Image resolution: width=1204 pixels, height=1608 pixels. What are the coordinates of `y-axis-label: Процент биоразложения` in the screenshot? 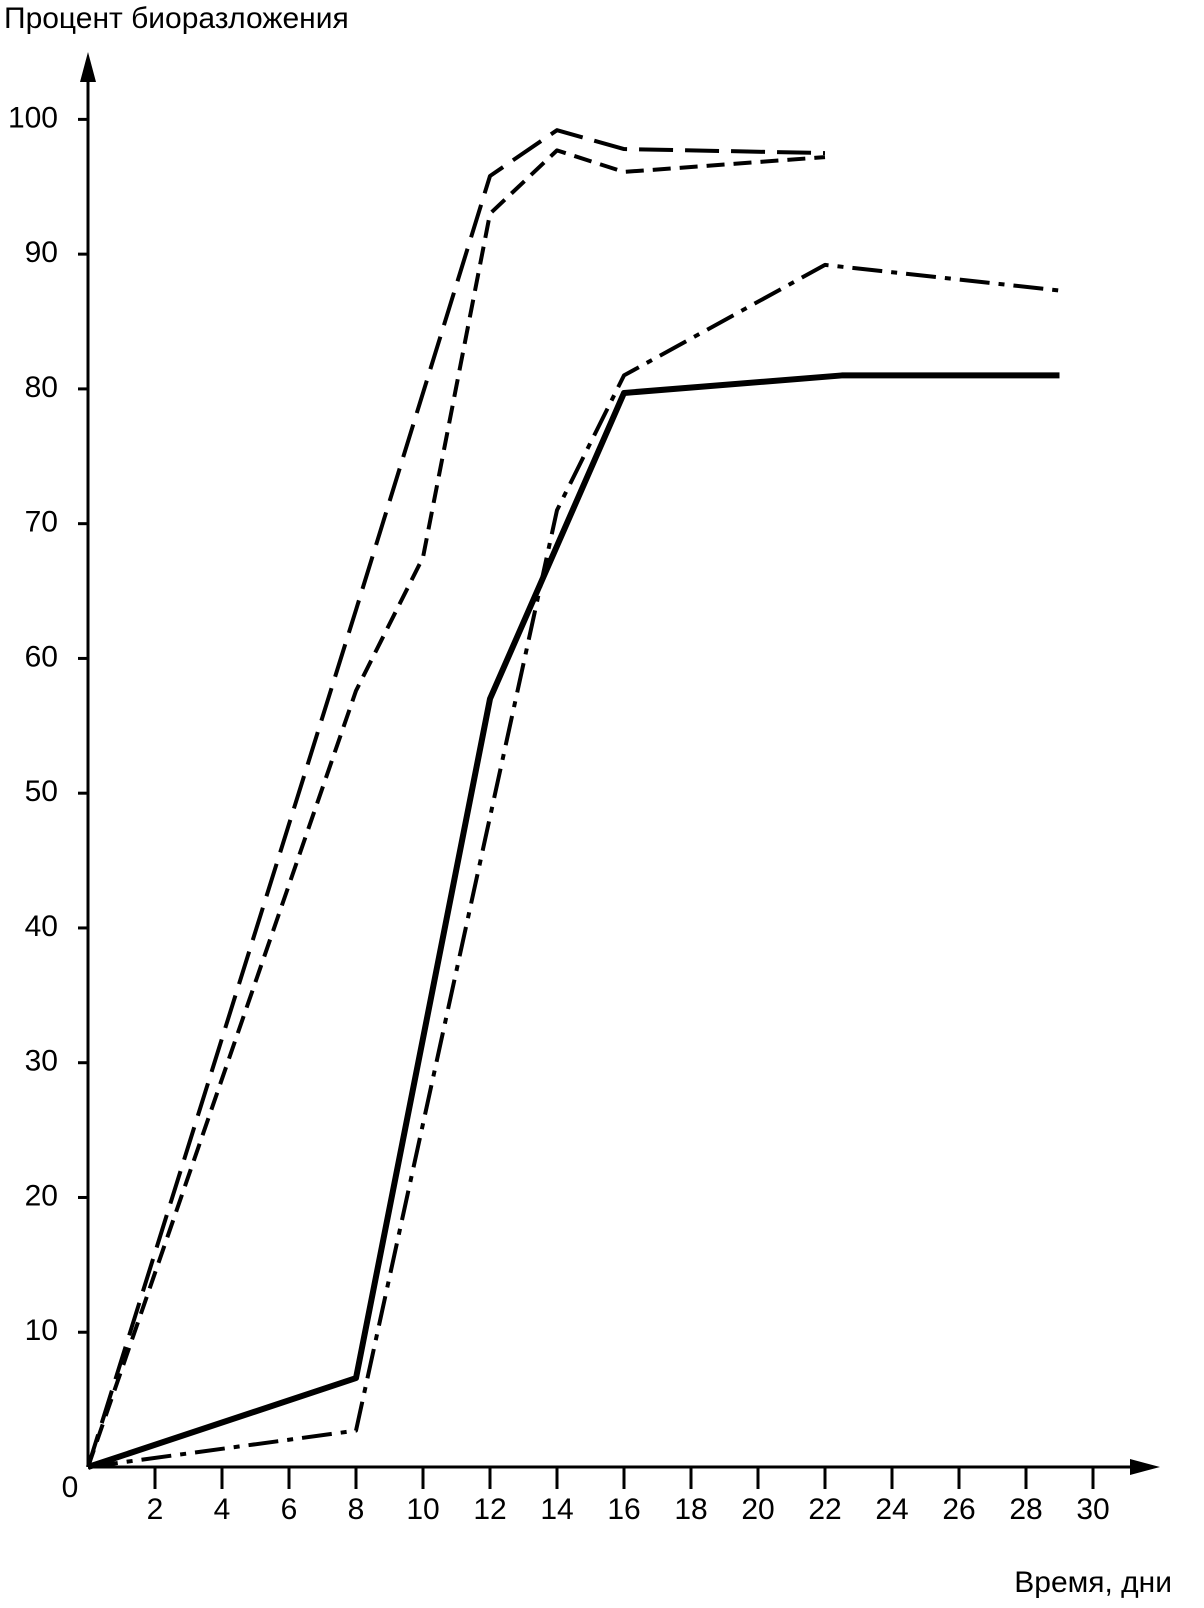 It's located at (176, 18).